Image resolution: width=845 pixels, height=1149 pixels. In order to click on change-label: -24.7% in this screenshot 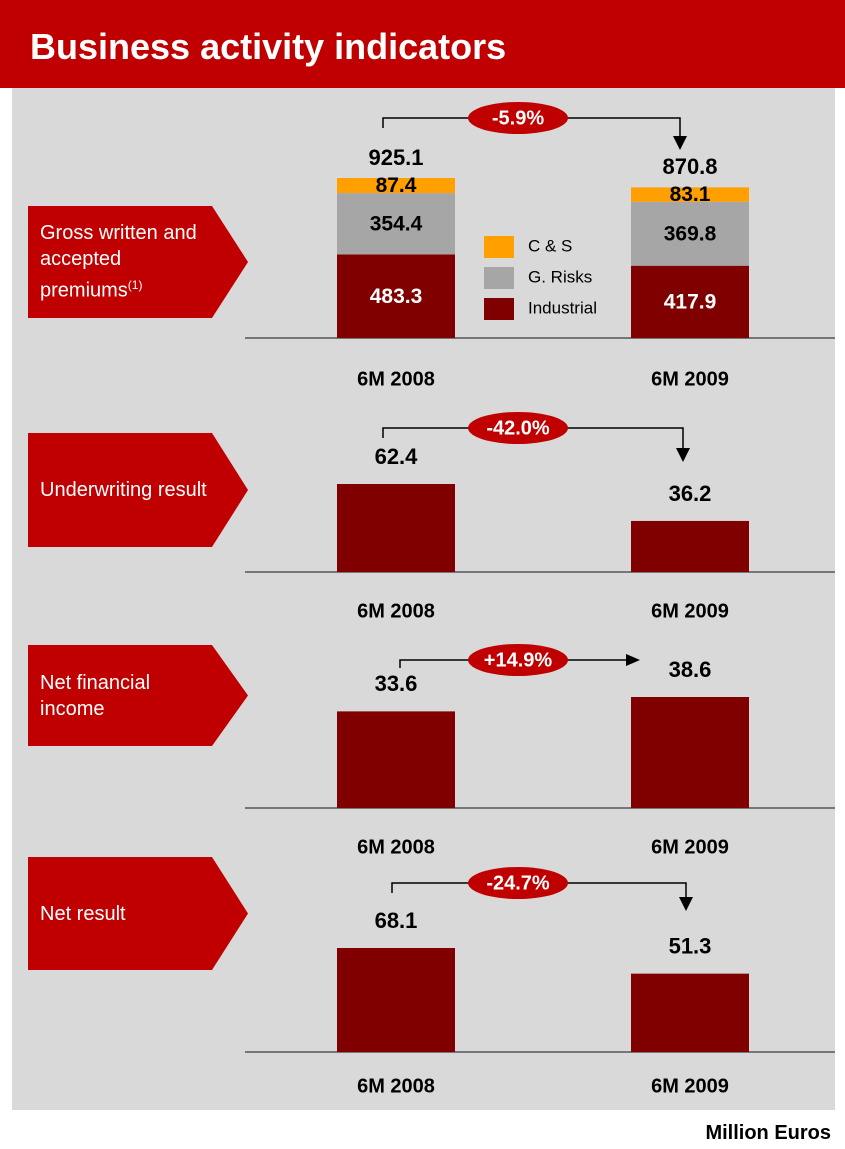, I will do `click(518, 883)`.